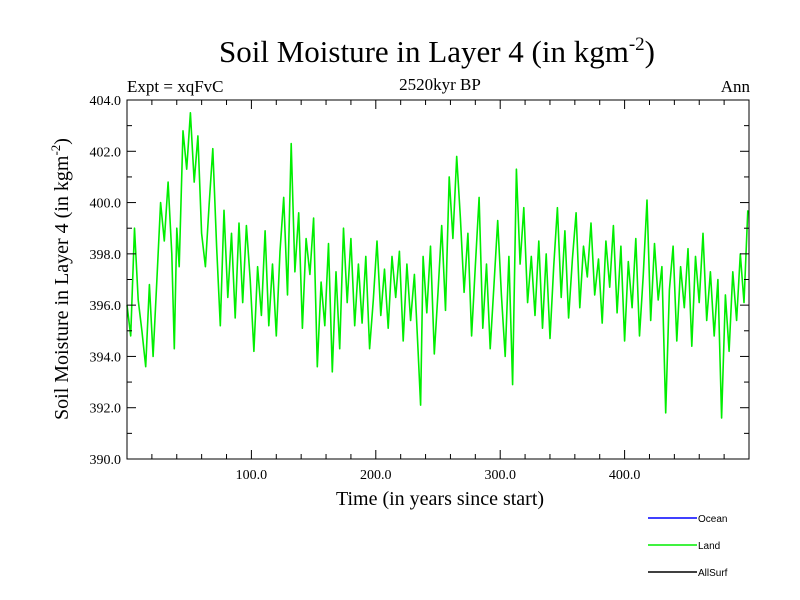 The width and height of the screenshot is (800, 600). Describe the element at coordinates (106, 101) in the screenshot. I see `y-tick-label: 404.0` at that location.